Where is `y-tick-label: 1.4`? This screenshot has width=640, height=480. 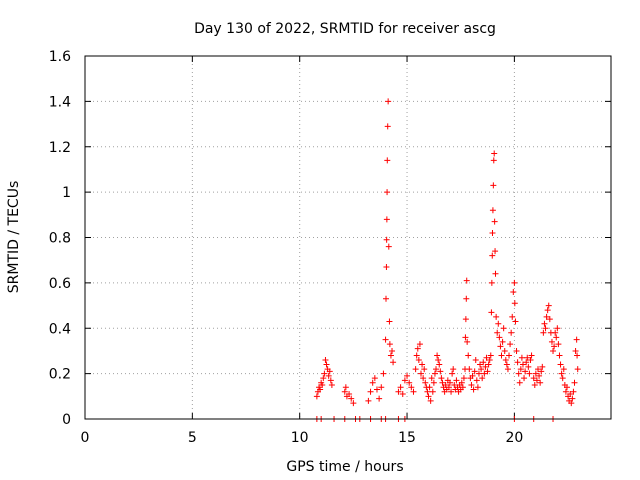 y-tick-label: 1.4 is located at coordinates (60, 102).